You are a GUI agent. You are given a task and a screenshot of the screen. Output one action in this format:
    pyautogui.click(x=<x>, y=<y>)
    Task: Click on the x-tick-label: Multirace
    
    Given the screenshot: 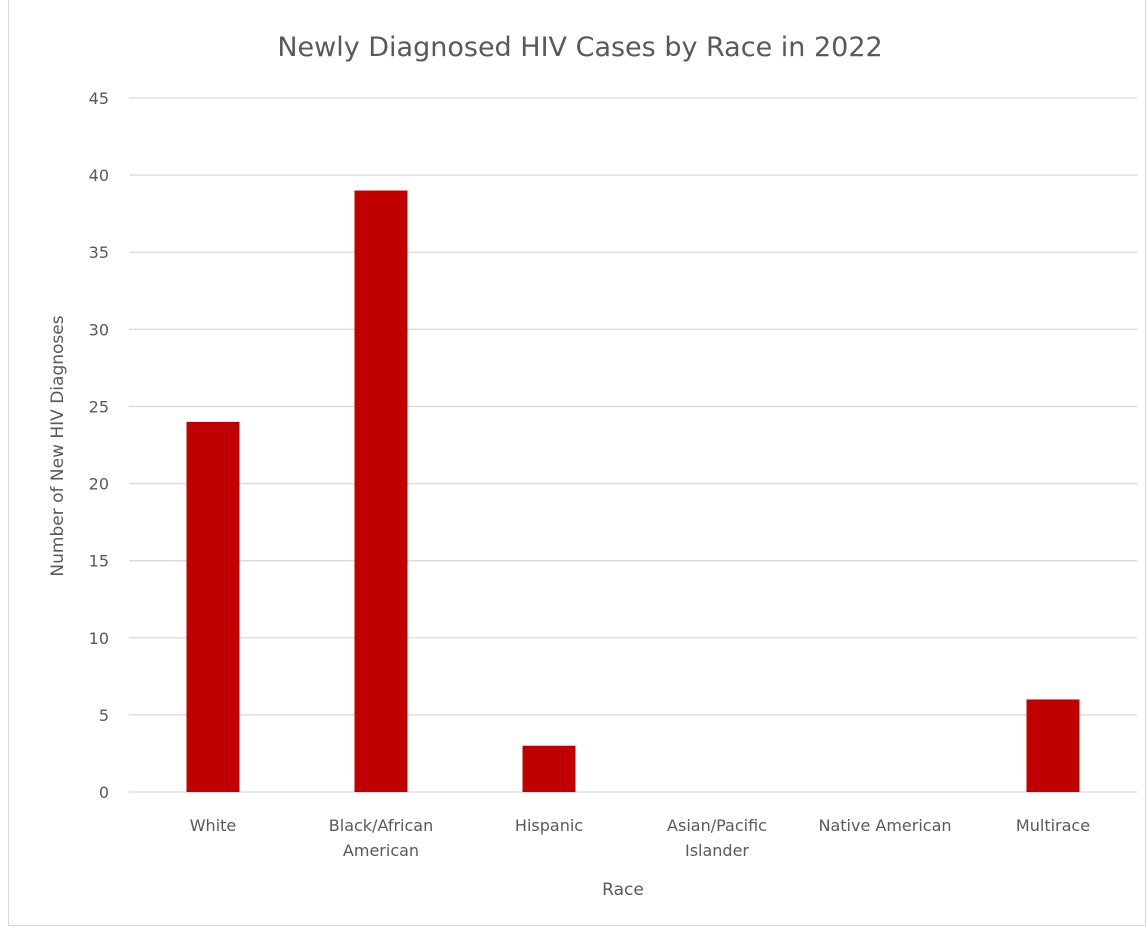 What is the action you would take?
    pyautogui.click(x=1053, y=825)
    